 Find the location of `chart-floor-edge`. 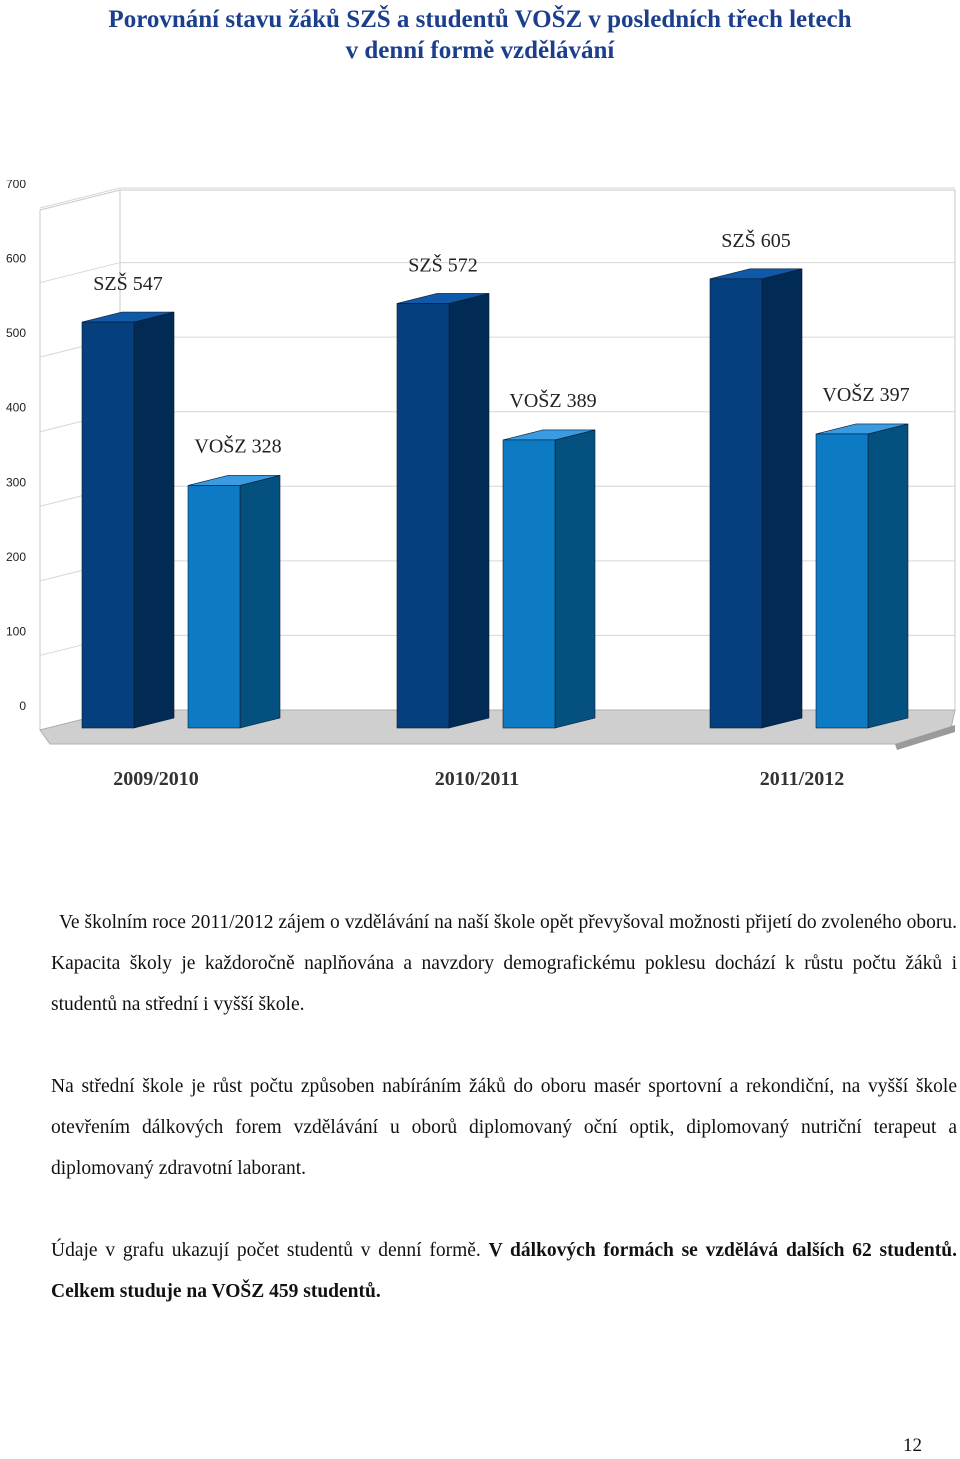

chart-floor-edge is located at coordinates (925, 737).